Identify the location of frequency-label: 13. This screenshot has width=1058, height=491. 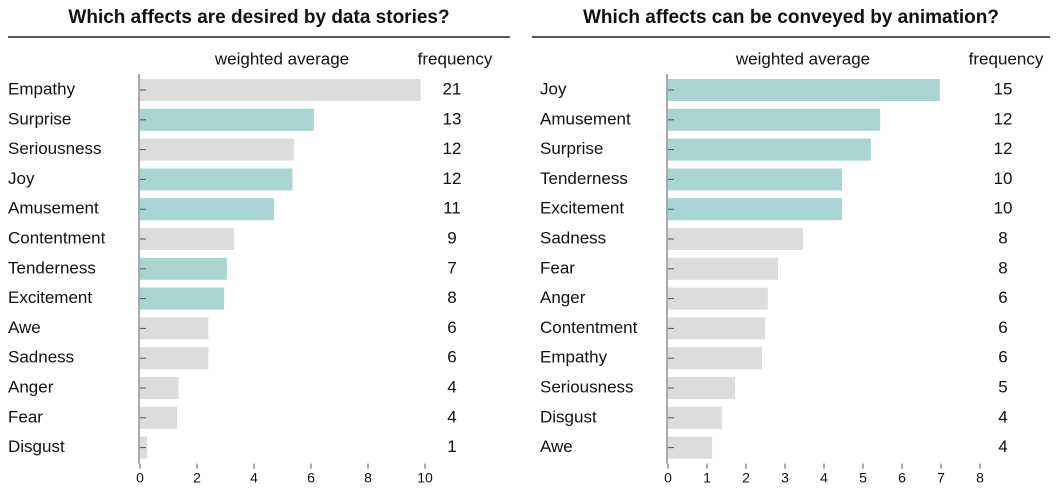
(452, 118).